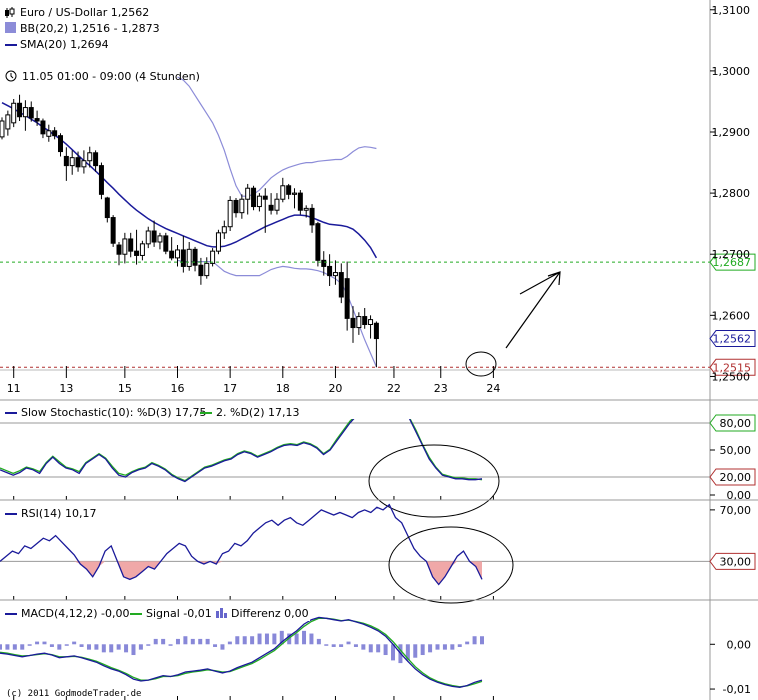 Image resolution: width=758 pixels, height=700 pixels. Describe the element at coordinates (277, 136) in the screenshot. I see `bb-upper-line` at that location.